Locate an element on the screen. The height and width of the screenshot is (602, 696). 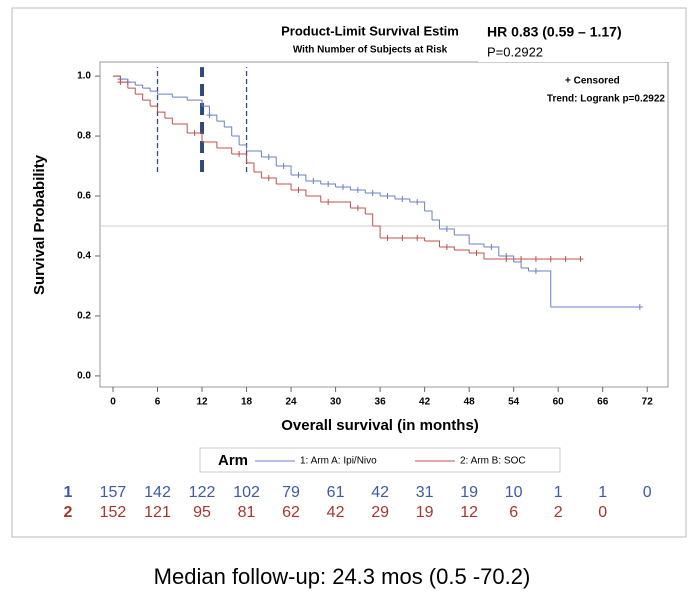
at-risk-count: 42 is located at coordinates (380, 492).